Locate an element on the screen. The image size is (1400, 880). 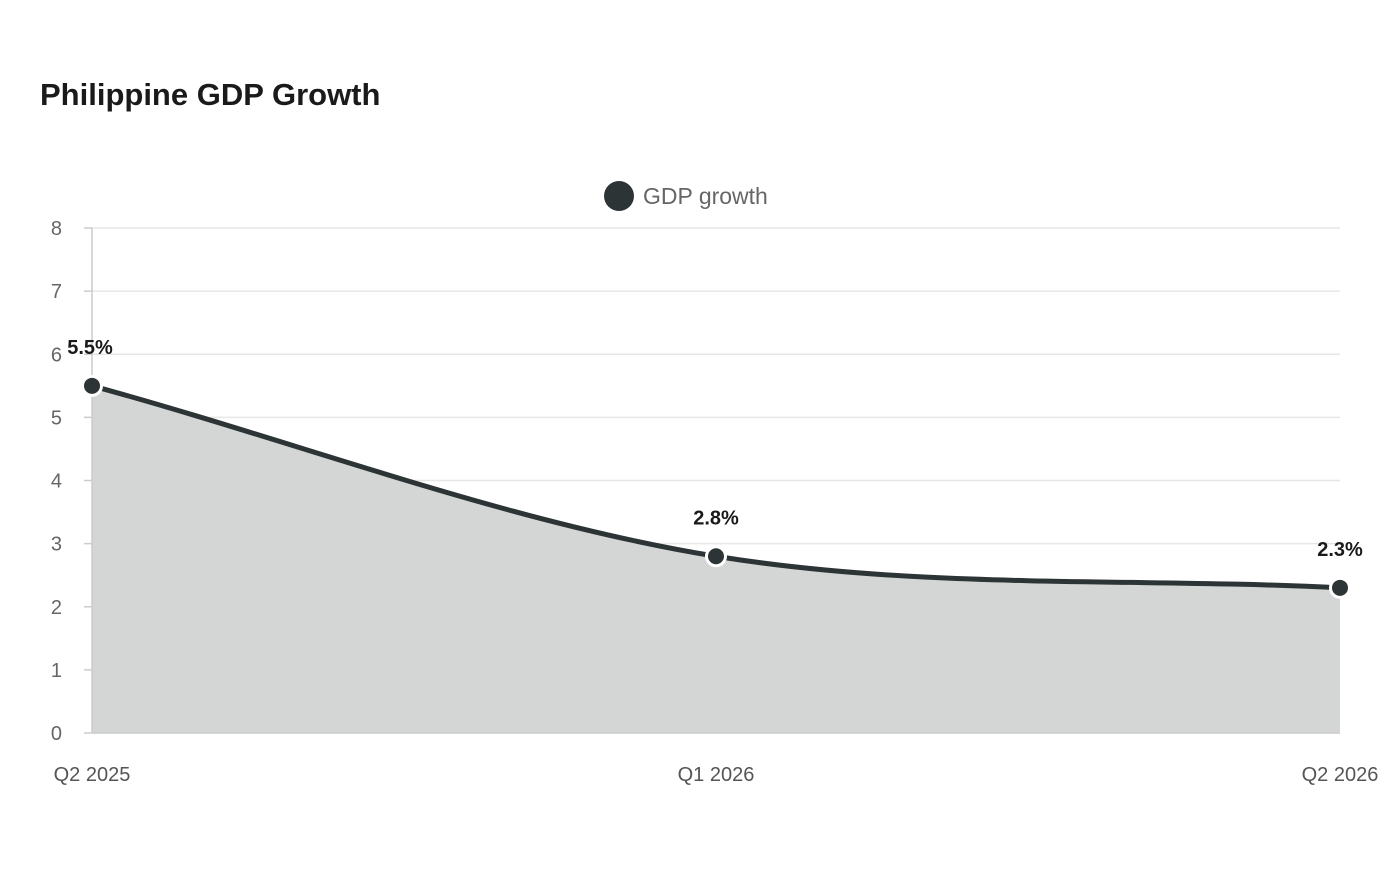
x-tick-label: Q1 2026 is located at coordinates (716, 775).